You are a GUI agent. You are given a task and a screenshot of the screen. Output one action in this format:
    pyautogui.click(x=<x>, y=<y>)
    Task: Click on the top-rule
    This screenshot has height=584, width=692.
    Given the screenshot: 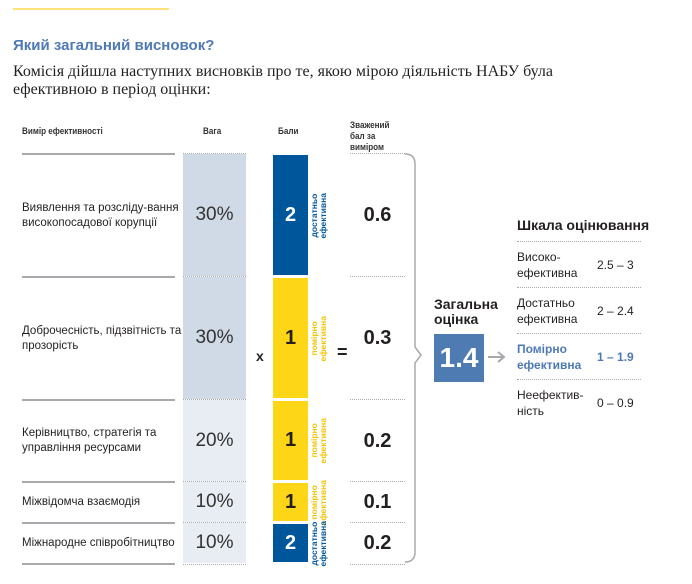 What is the action you would take?
    pyautogui.click(x=91, y=9)
    